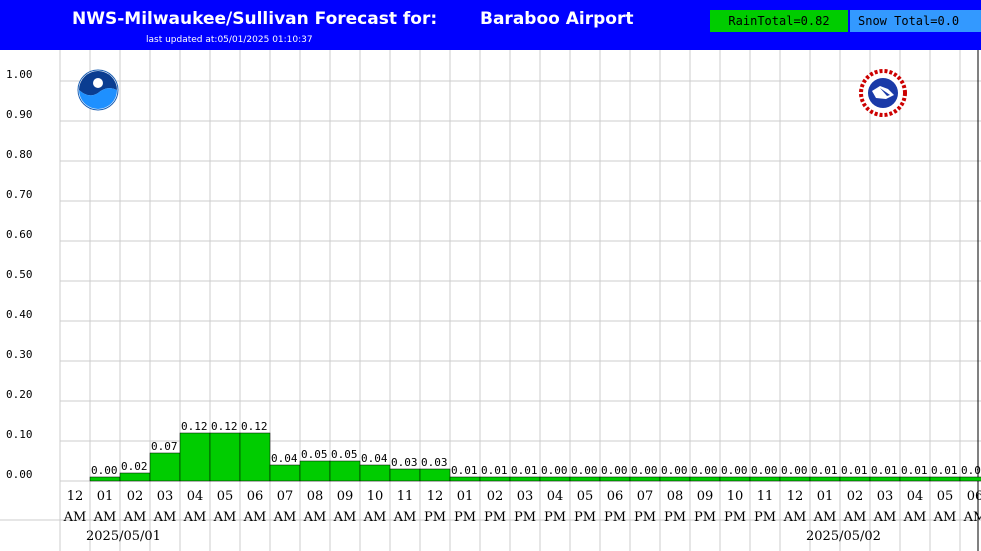 The image size is (981, 551). I want to click on date-label: 2025/05/01, so click(123, 536).